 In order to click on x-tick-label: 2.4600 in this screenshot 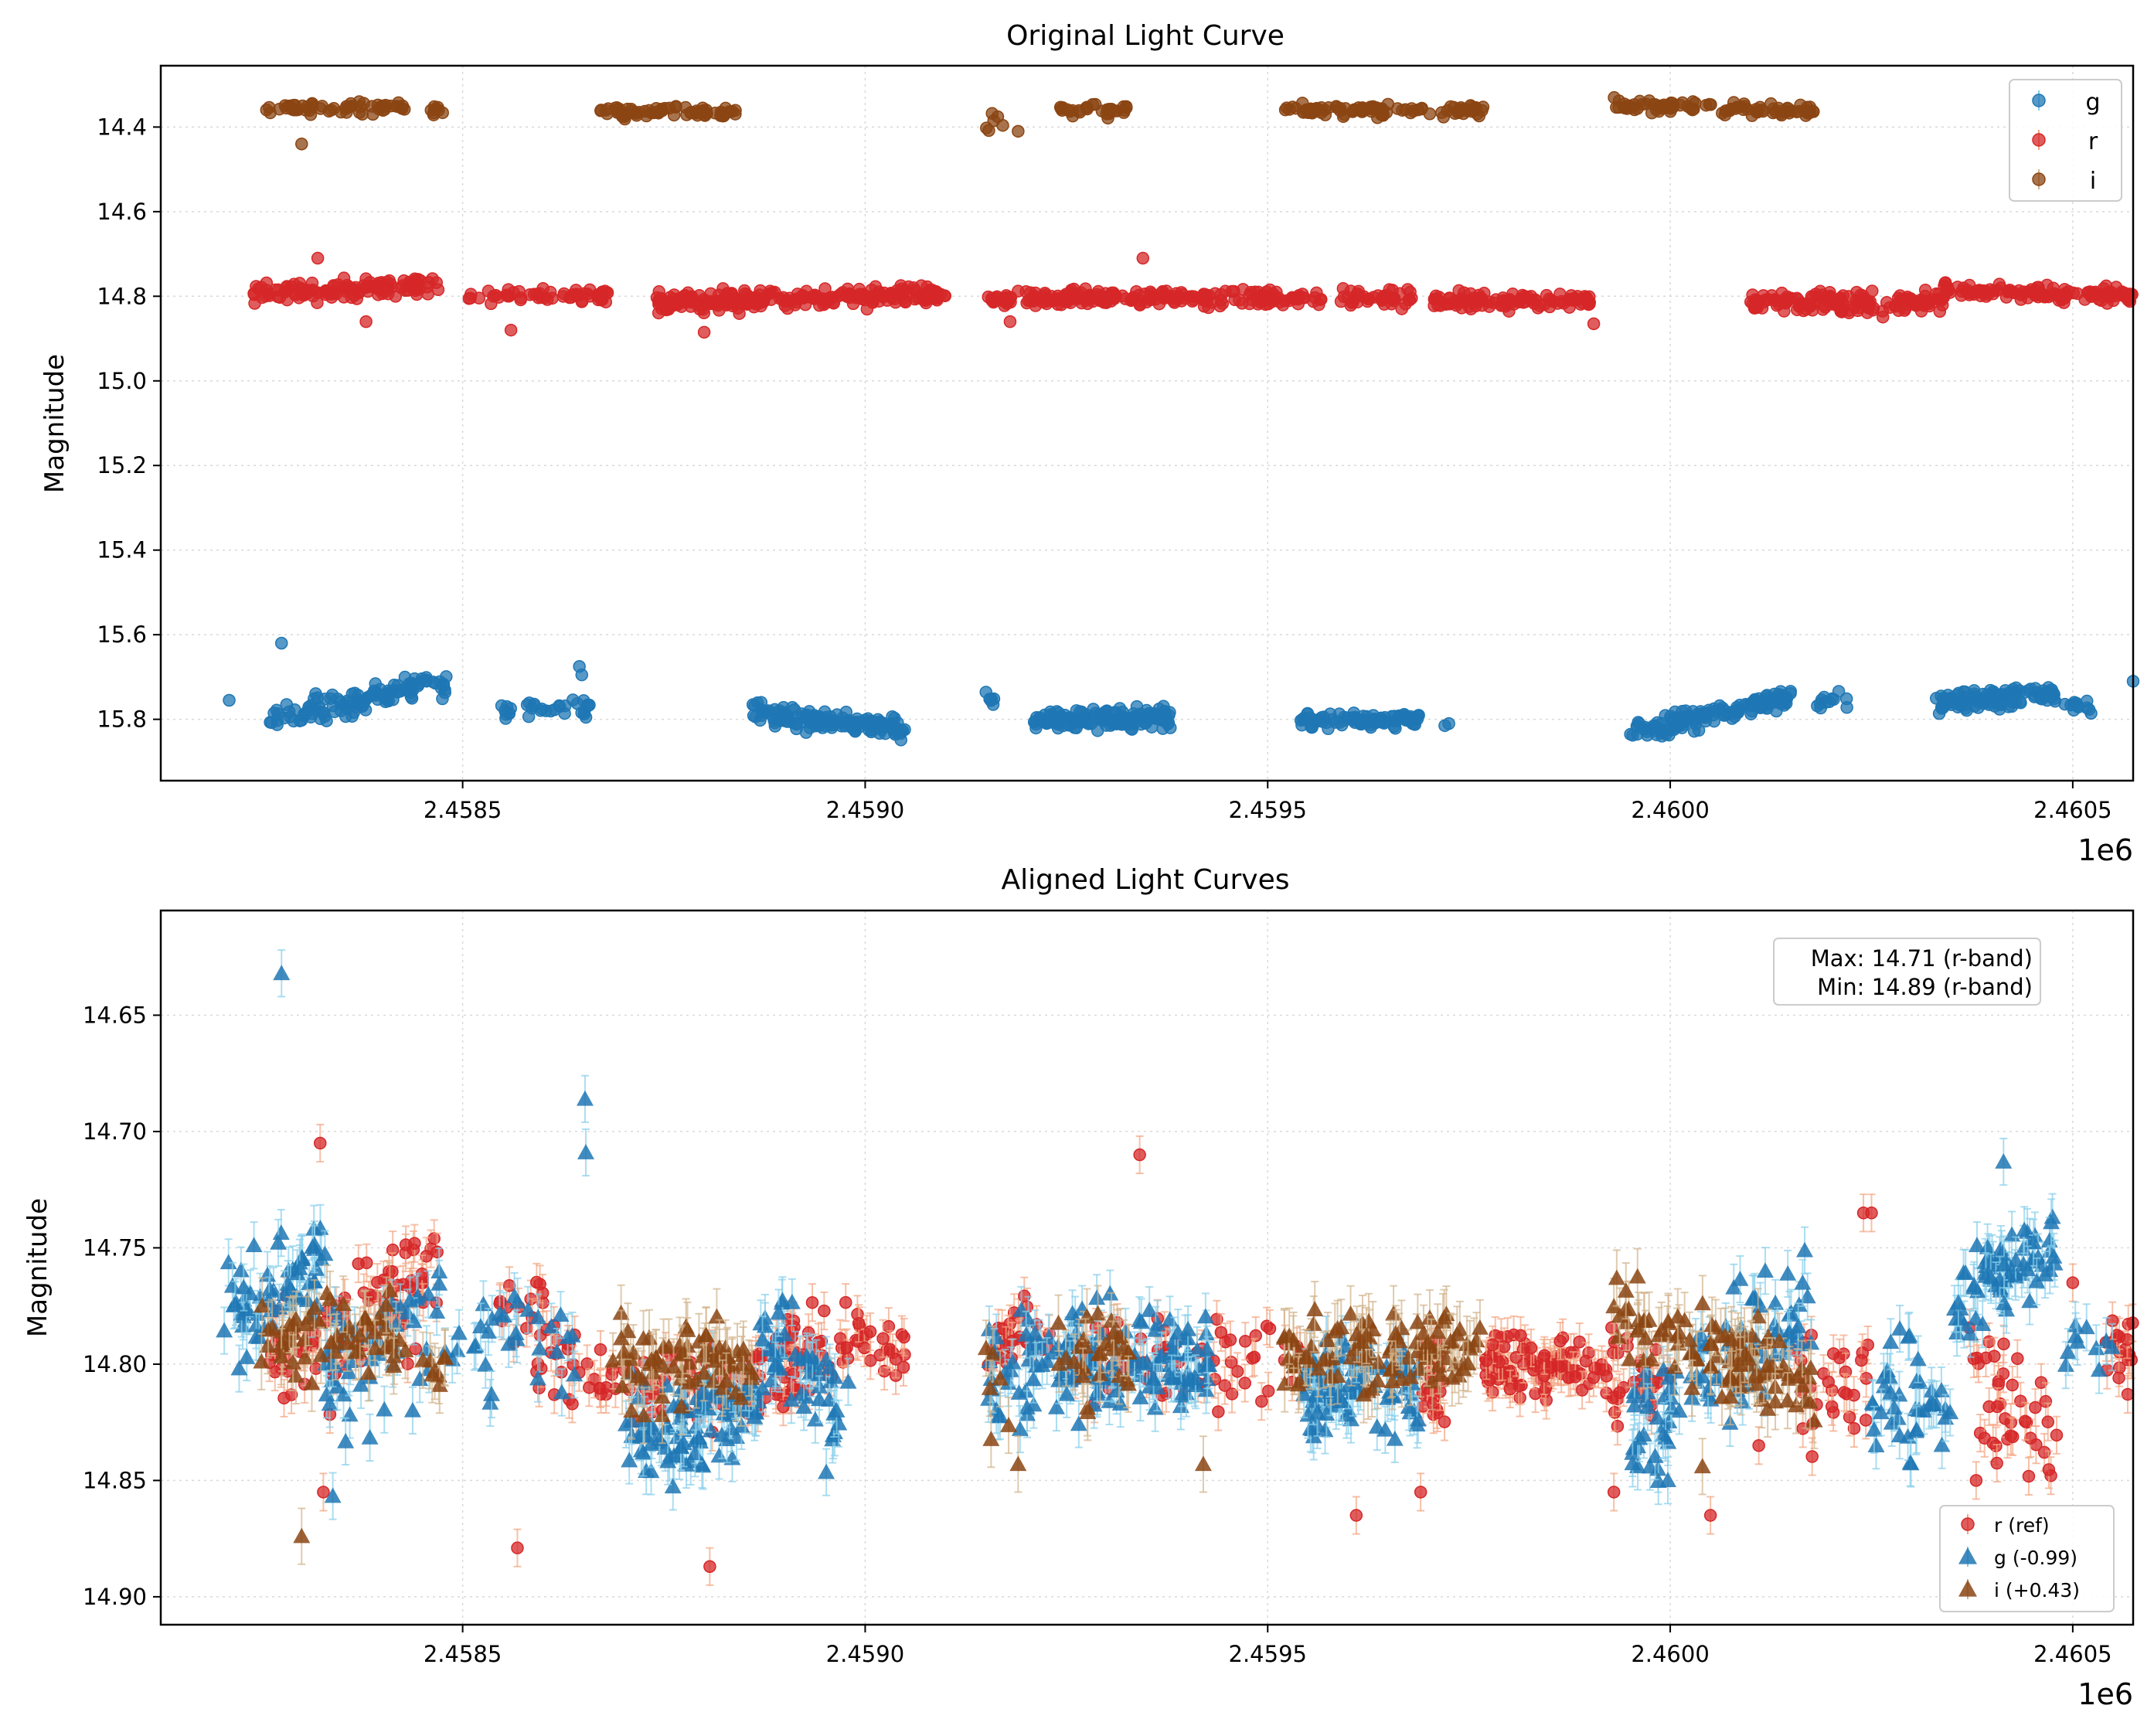, I will do `click(1670, 810)`.